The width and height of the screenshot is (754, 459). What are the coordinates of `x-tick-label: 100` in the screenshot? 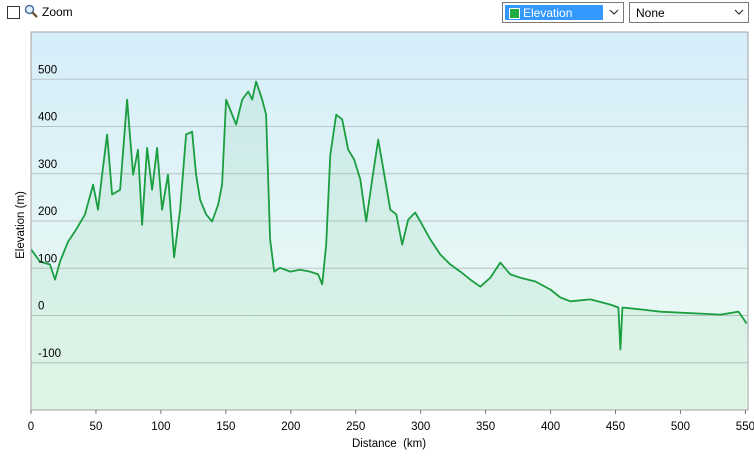 It's located at (160, 427).